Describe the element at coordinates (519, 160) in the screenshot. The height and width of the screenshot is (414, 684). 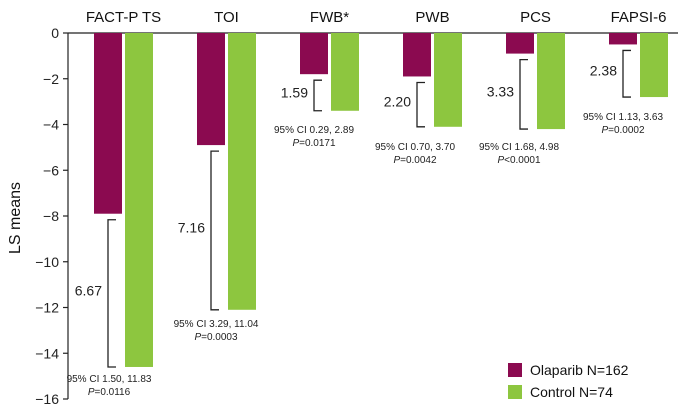
I see `p-value-label: P<0.0001` at that location.